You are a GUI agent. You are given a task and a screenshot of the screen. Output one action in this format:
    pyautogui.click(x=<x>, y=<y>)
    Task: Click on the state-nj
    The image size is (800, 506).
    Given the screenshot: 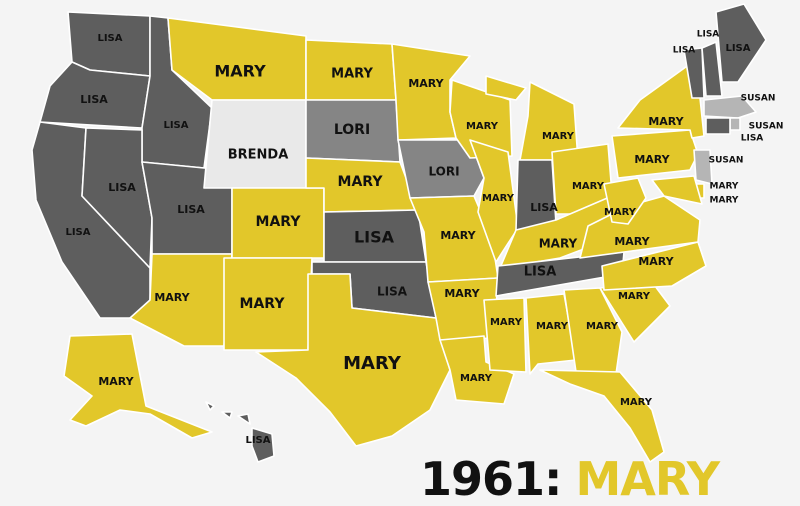 What is the action you would take?
    pyautogui.click(x=703, y=167)
    